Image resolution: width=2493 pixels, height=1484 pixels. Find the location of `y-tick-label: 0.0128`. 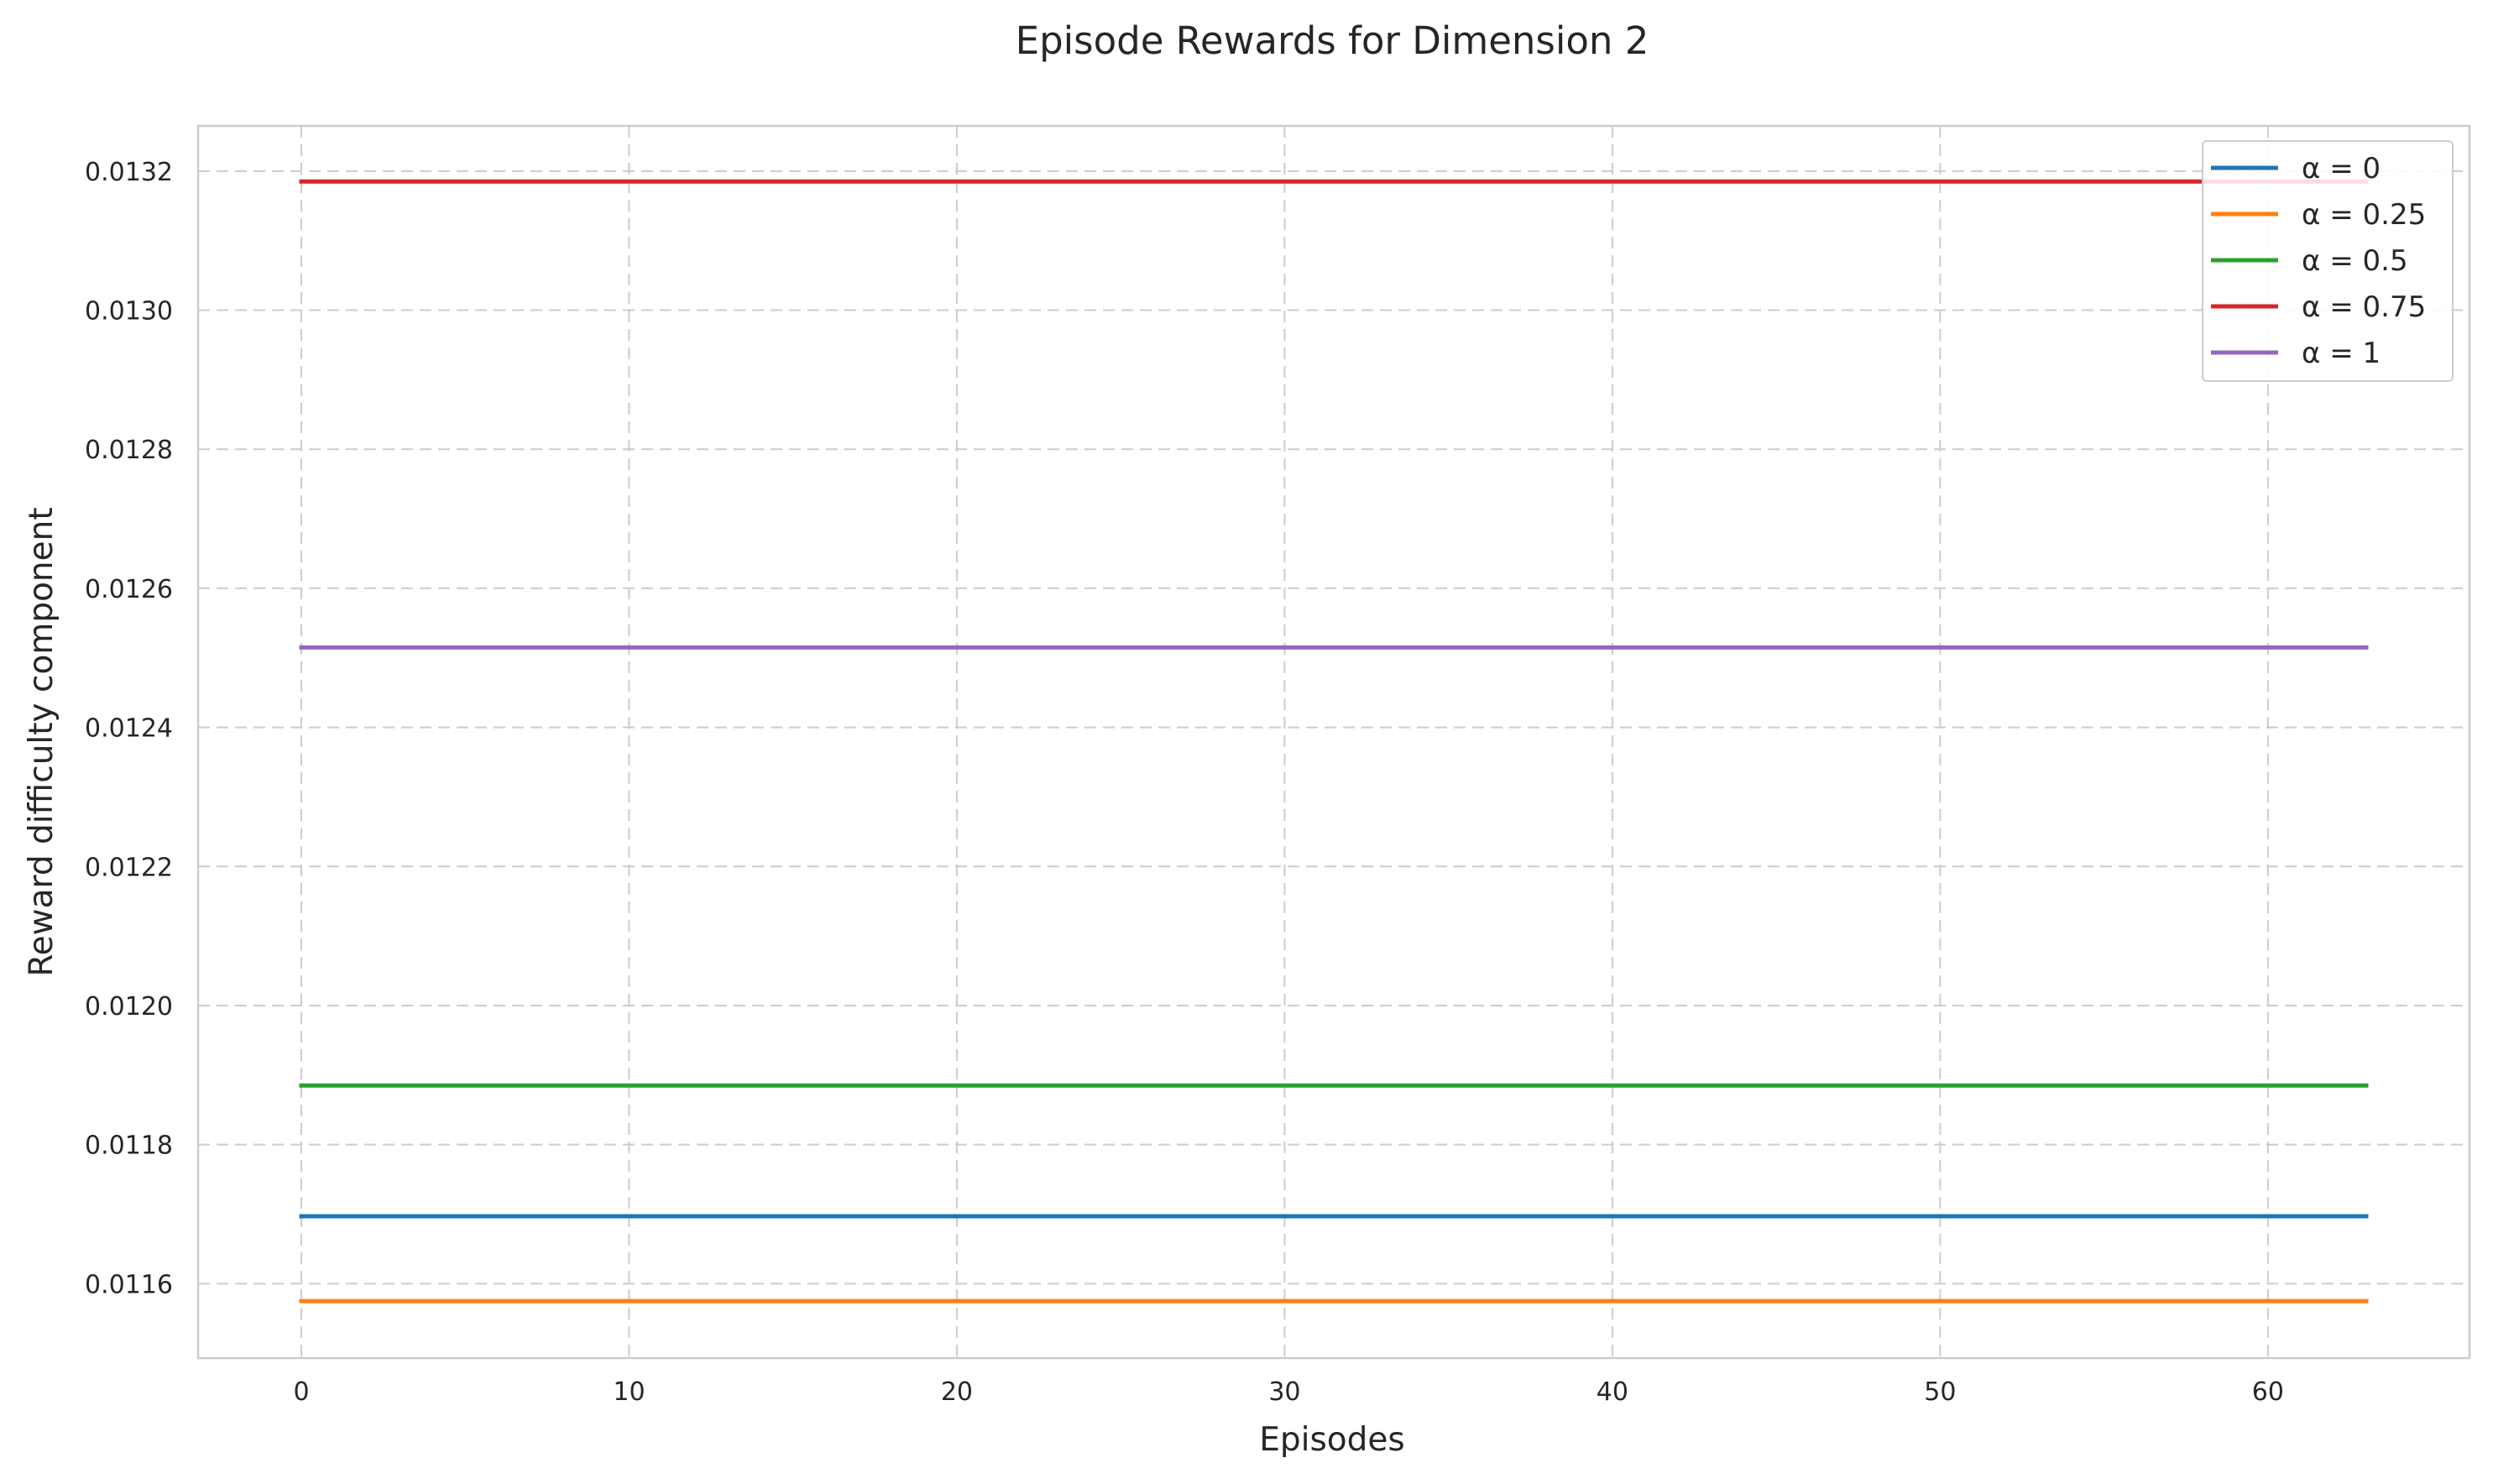

y-tick-label: 0.0128 is located at coordinates (129, 450).